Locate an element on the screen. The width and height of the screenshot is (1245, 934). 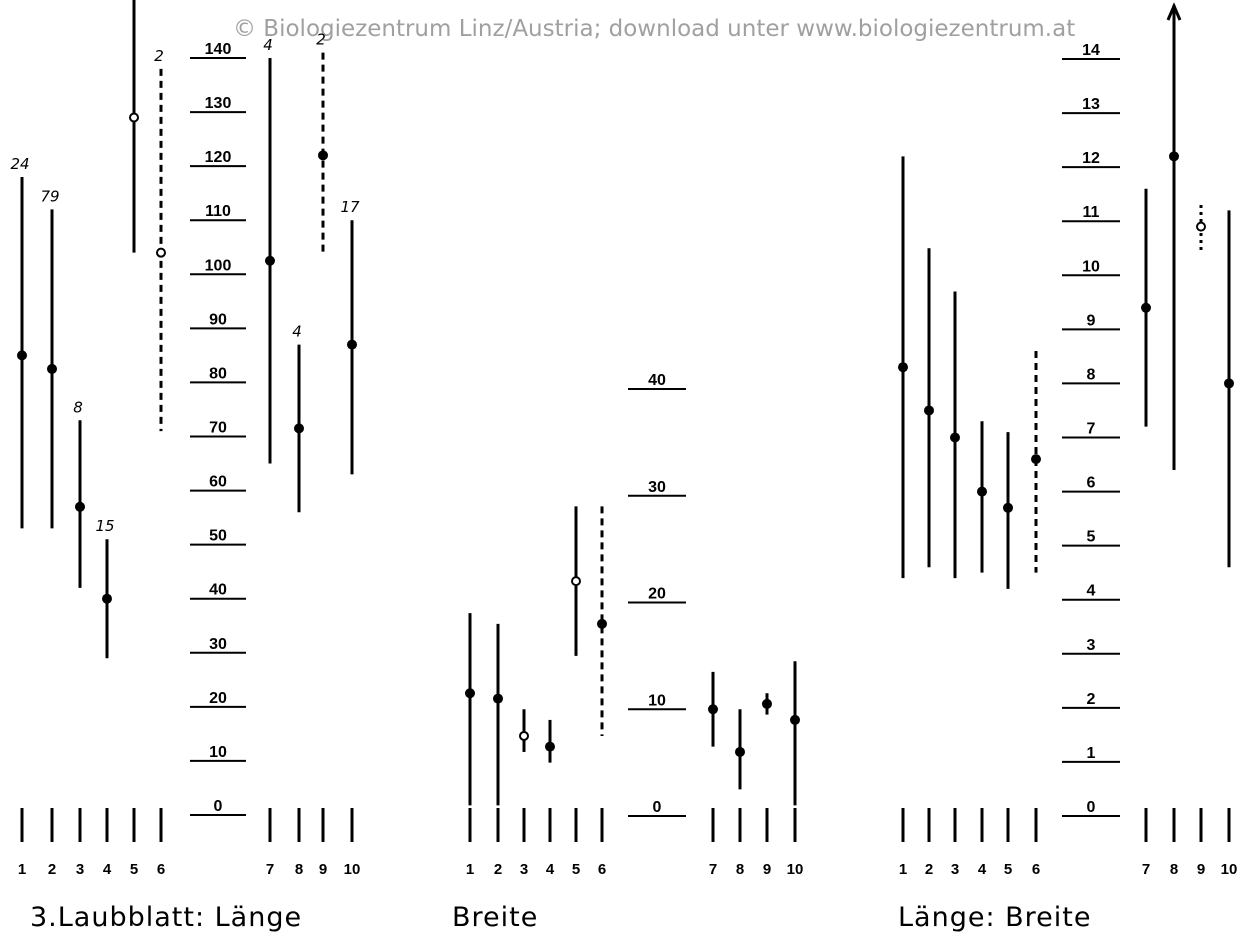
axis-tick-label: 80 is located at coordinates (218, 373).